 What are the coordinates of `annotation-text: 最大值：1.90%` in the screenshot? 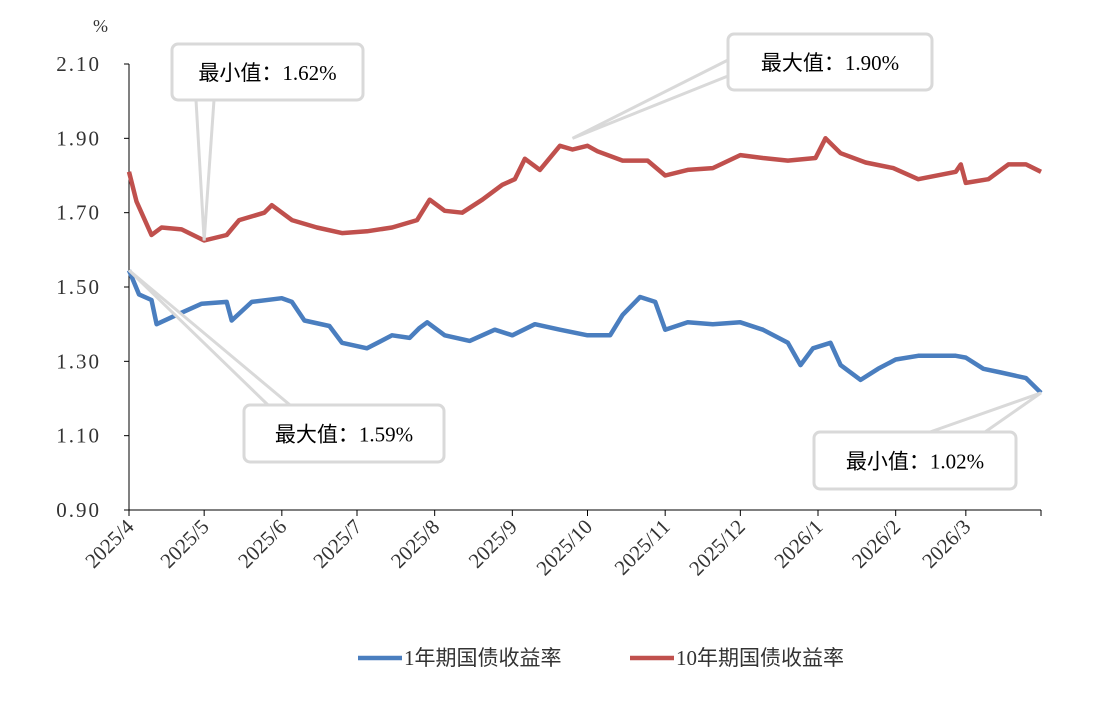 It's located at (830, 63).